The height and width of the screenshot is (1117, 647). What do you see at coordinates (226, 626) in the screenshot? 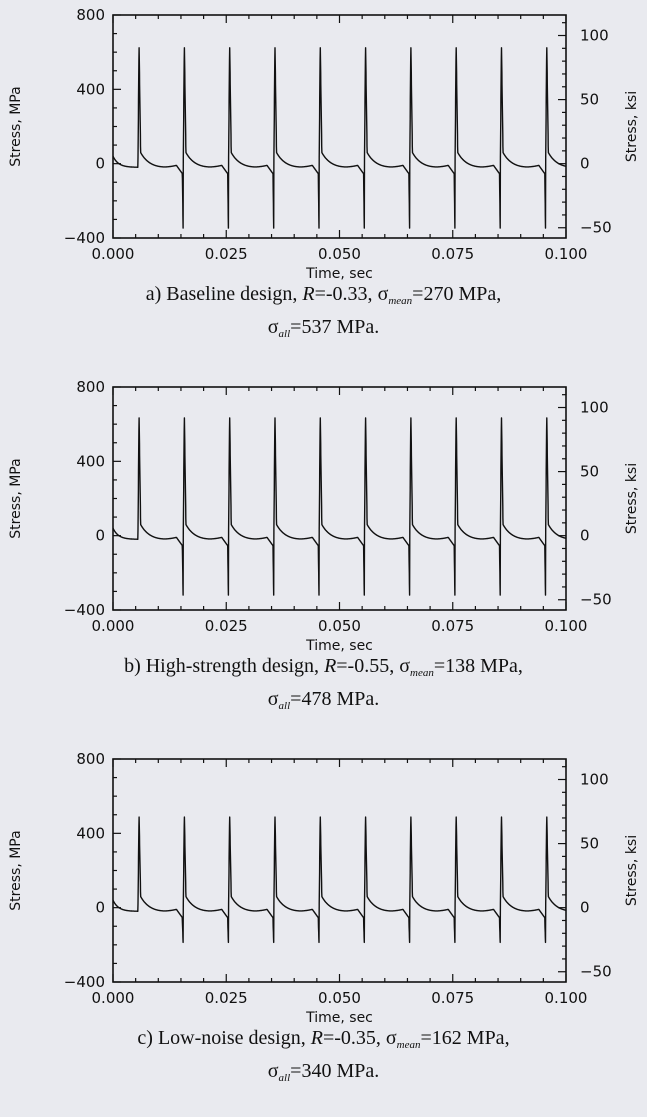
I see `x-tick-label-b-1: 0.025` at bounding box center [226, 626].